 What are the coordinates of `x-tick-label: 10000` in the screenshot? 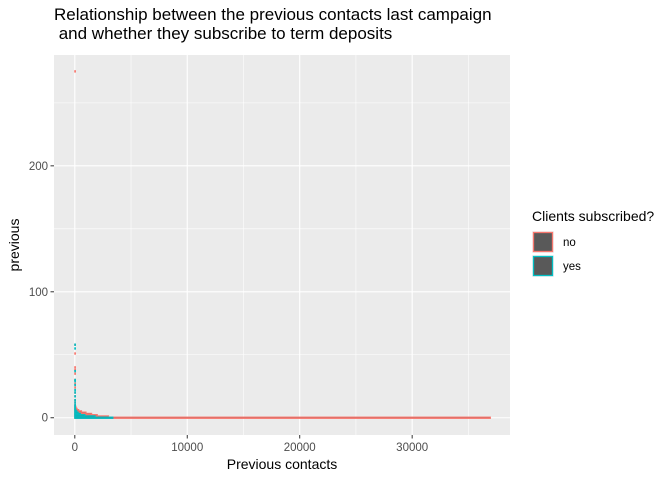 It's located at (187, 448).